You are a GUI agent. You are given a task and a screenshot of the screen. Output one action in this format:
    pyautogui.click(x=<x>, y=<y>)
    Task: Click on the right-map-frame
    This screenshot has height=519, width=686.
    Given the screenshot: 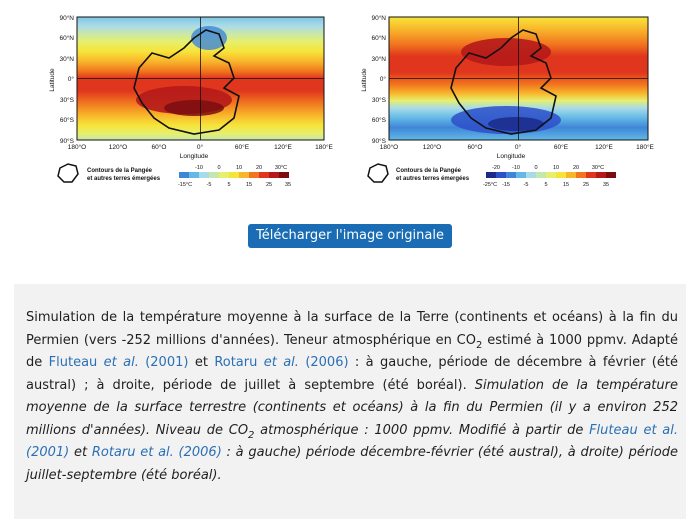 What is the action you would take?
    pyautogui.click(x=518, y=78)
    